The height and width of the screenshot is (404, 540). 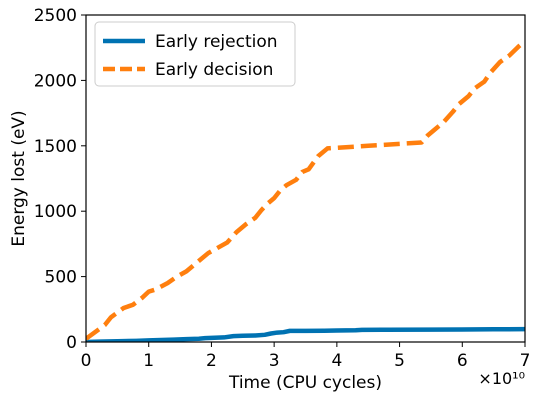 What do you see at coordinates (274, 361) in the screenshot?
I see `x-tick-label: 3` at bounding box center [274, 361].